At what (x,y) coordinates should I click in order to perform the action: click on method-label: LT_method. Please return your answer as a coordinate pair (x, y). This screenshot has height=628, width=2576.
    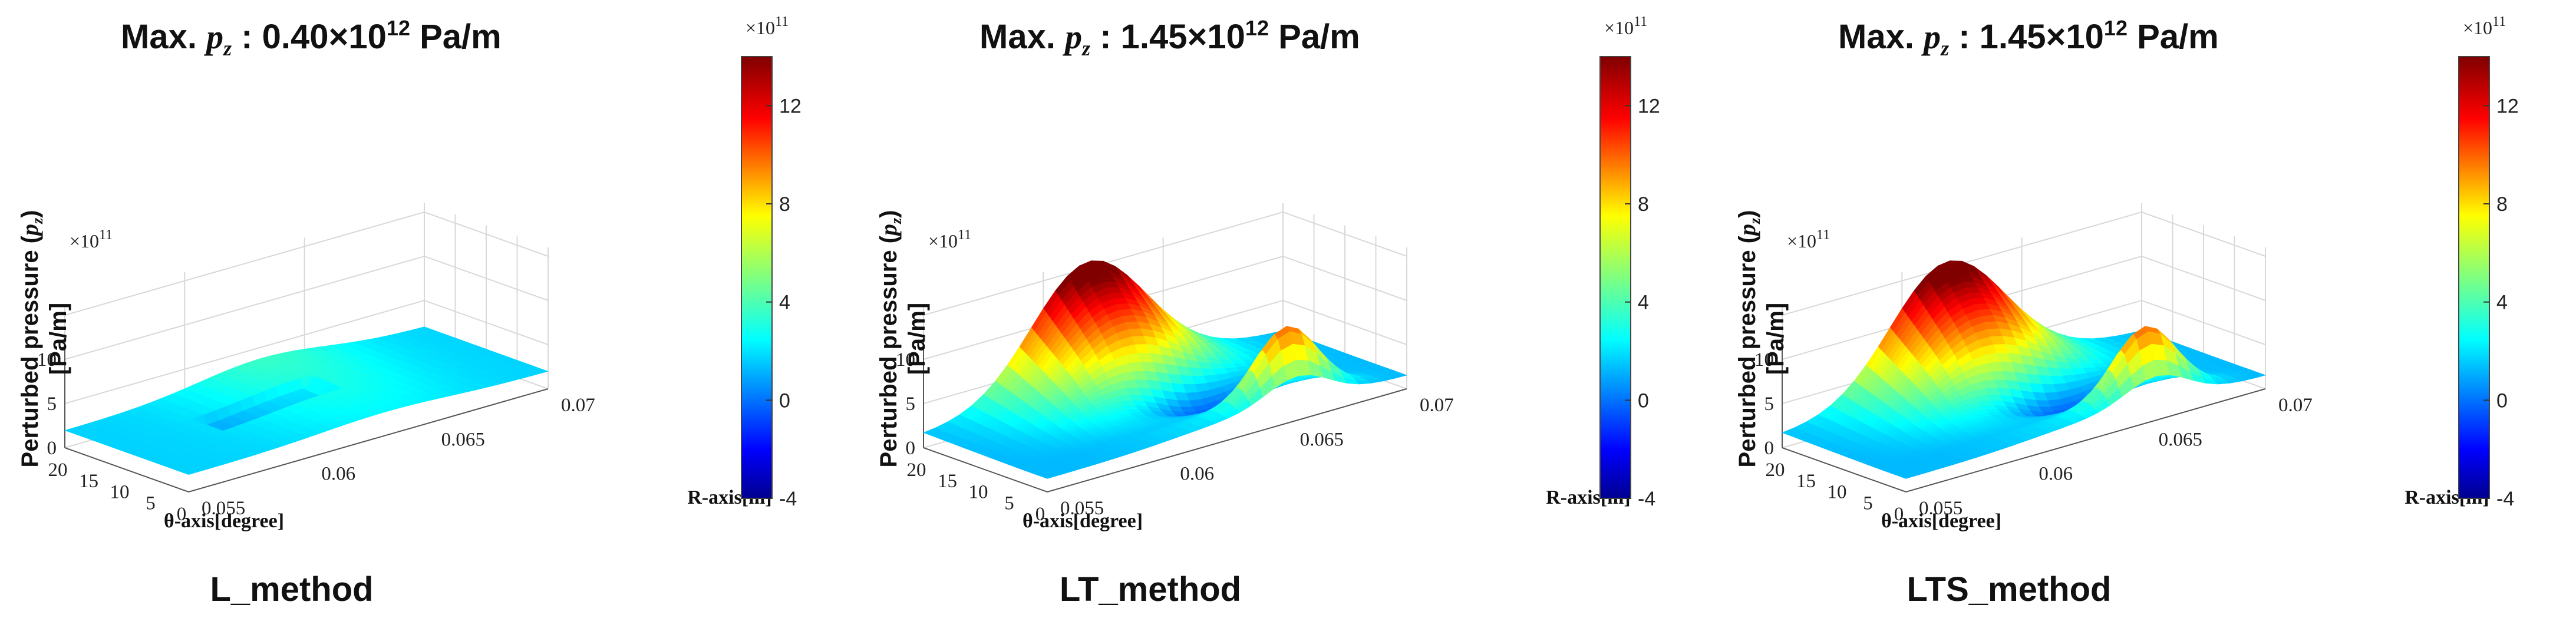
    Looking at the image, I should click on (1150, 589).